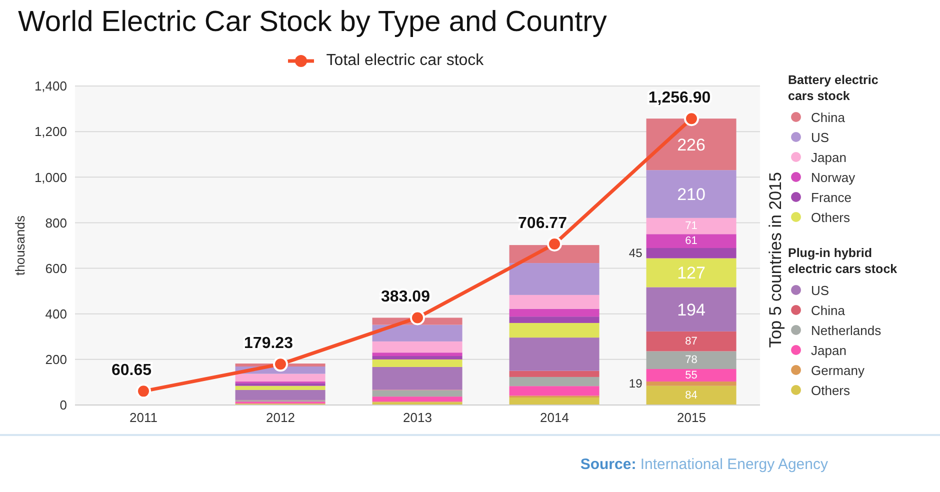 The image size is (940, 492). What do you see at coordinates (50, 177) in the screenshot?
I see `y-tick-label: 1,000` at bounding box center [50, 177].